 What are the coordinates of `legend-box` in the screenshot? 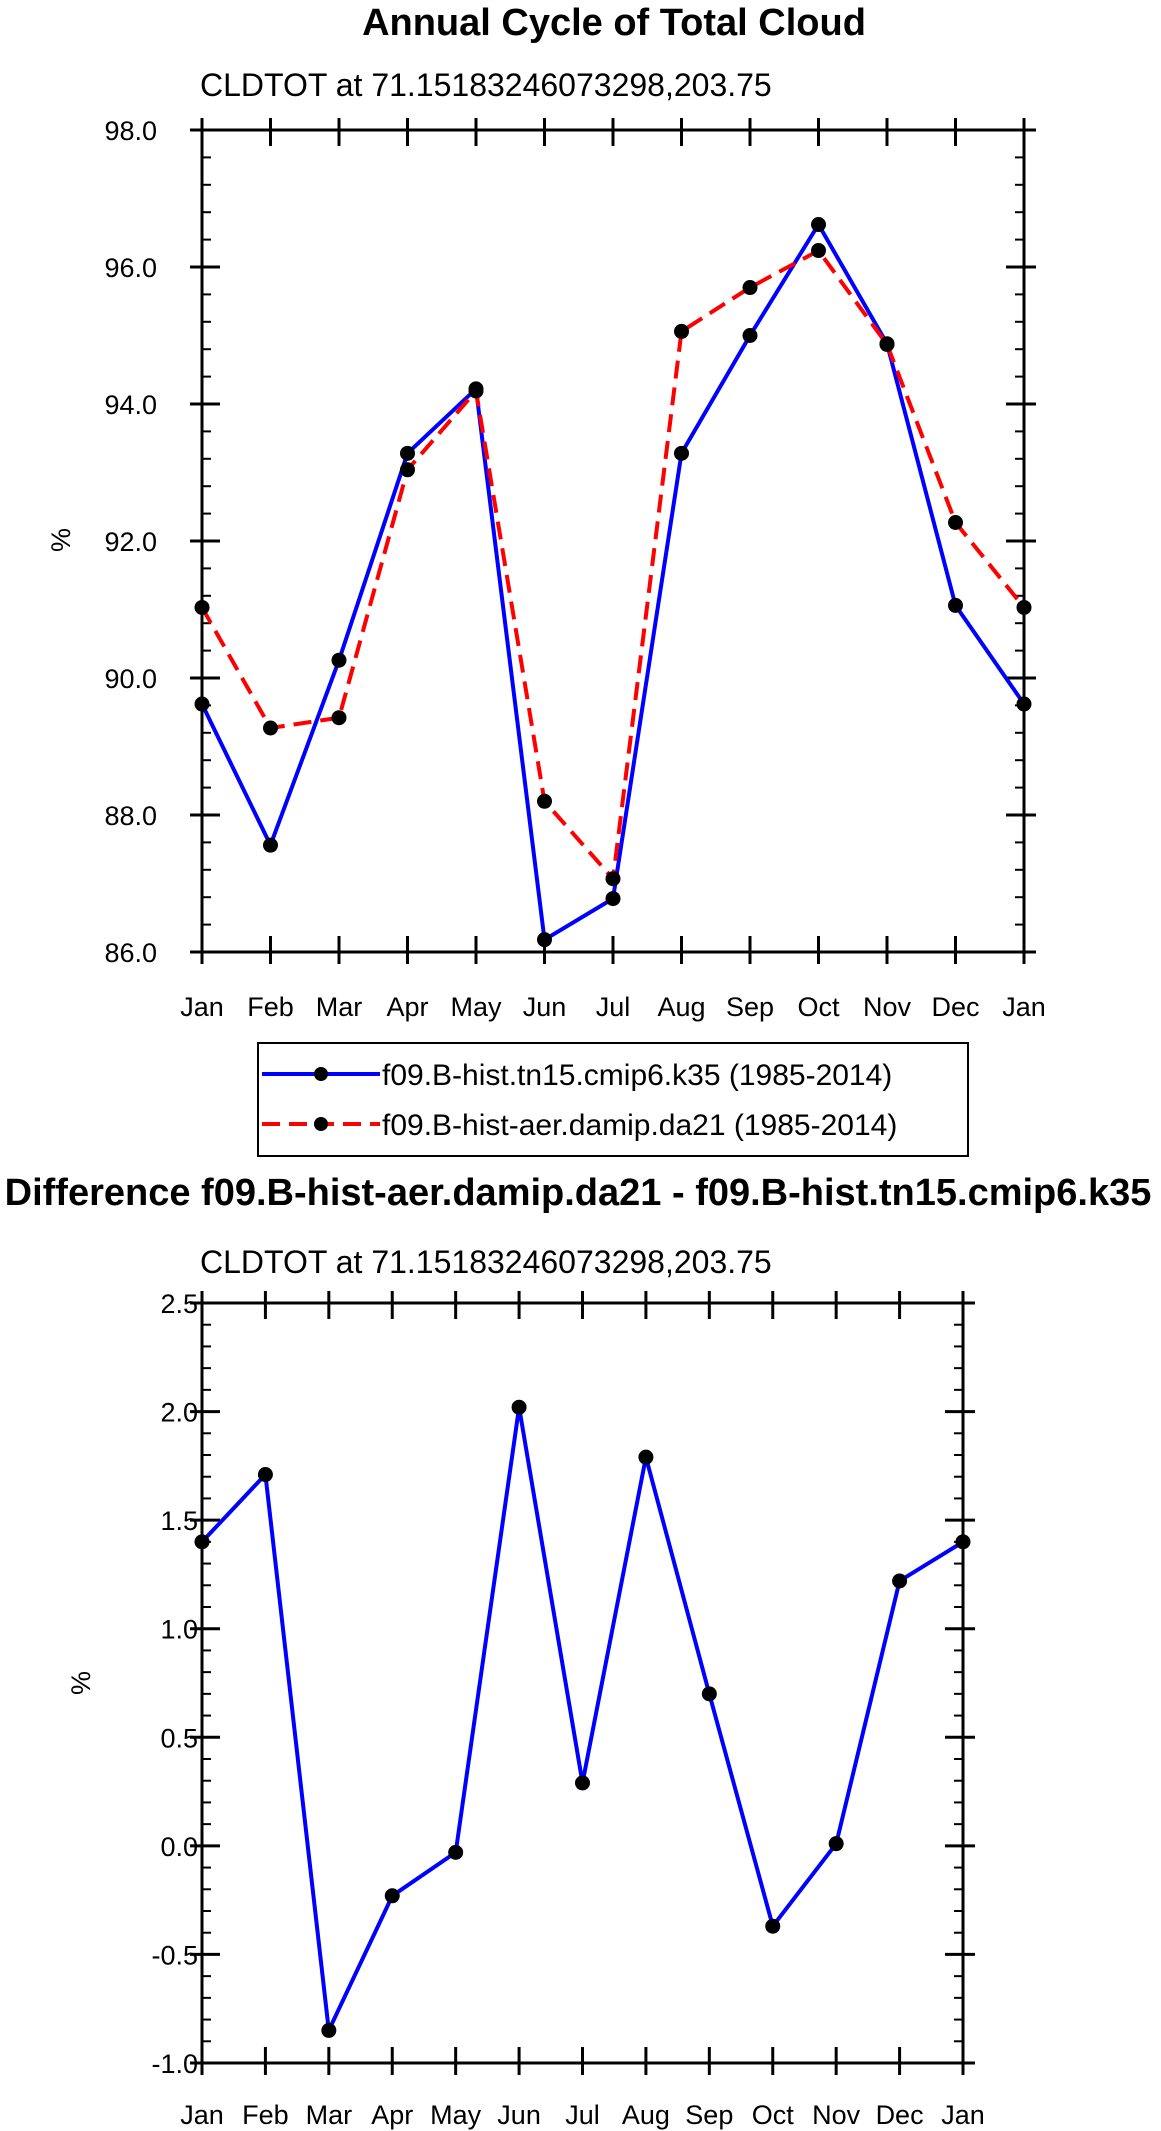 It's located at (613, 1099).